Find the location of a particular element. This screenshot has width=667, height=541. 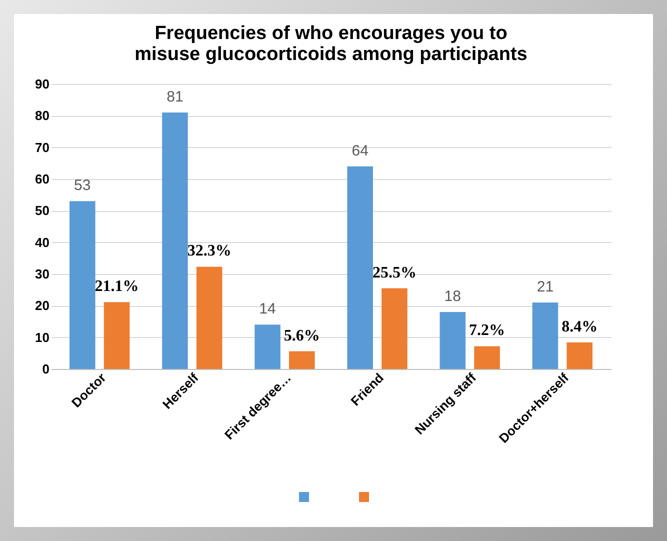

data-label: 18 is located at coordinates (452, 296).